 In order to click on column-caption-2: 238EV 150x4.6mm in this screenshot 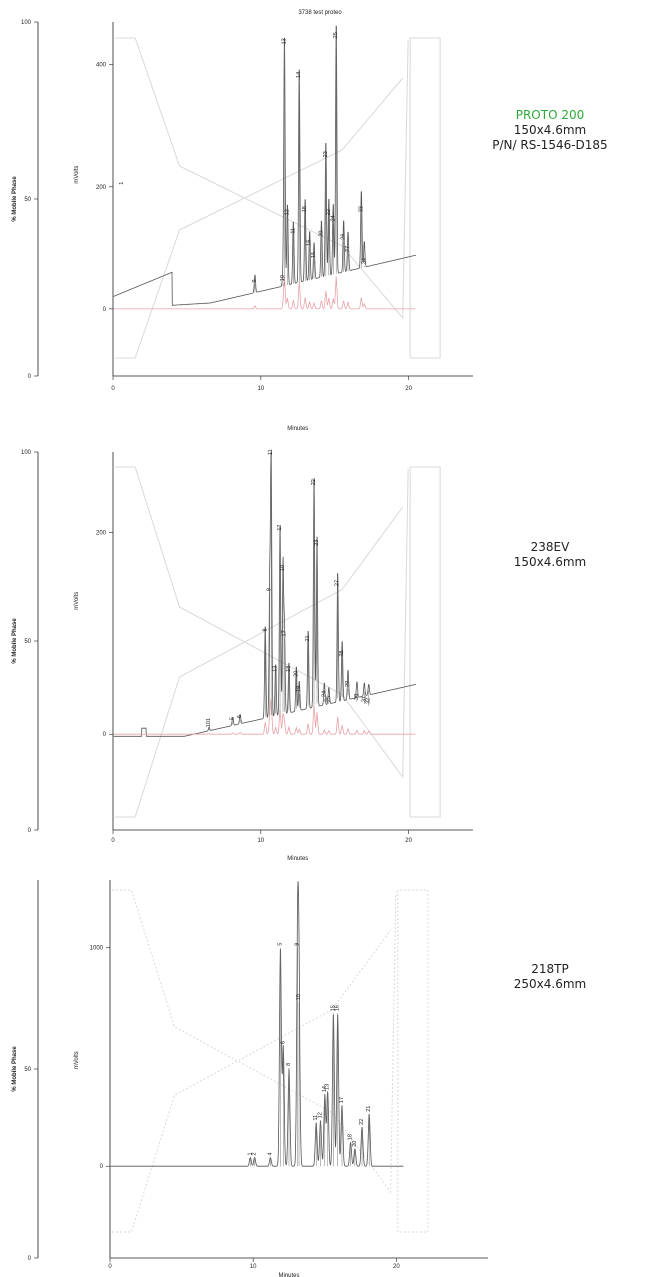, I will do `click(550, 555)`.